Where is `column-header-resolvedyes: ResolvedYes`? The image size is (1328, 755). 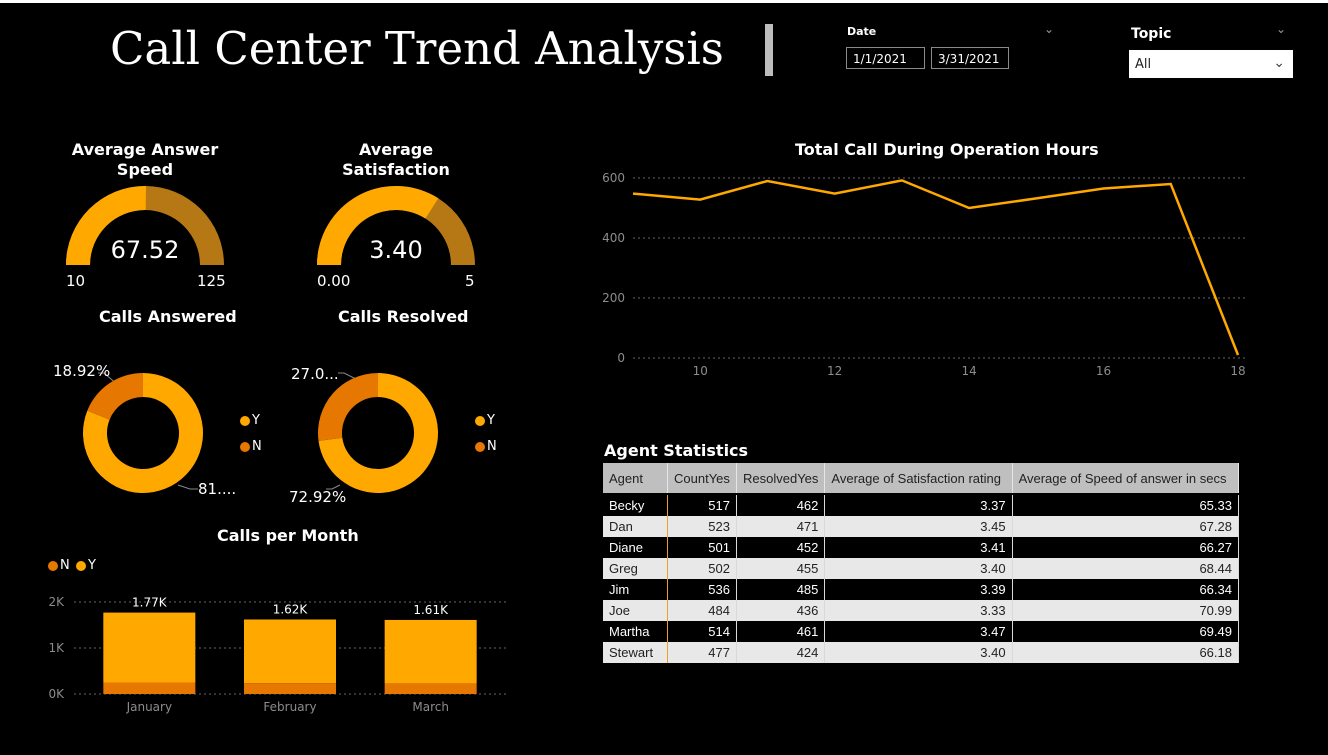
column-header-resolvedyes: ResolvedYes is located at coordinates (781, 478).